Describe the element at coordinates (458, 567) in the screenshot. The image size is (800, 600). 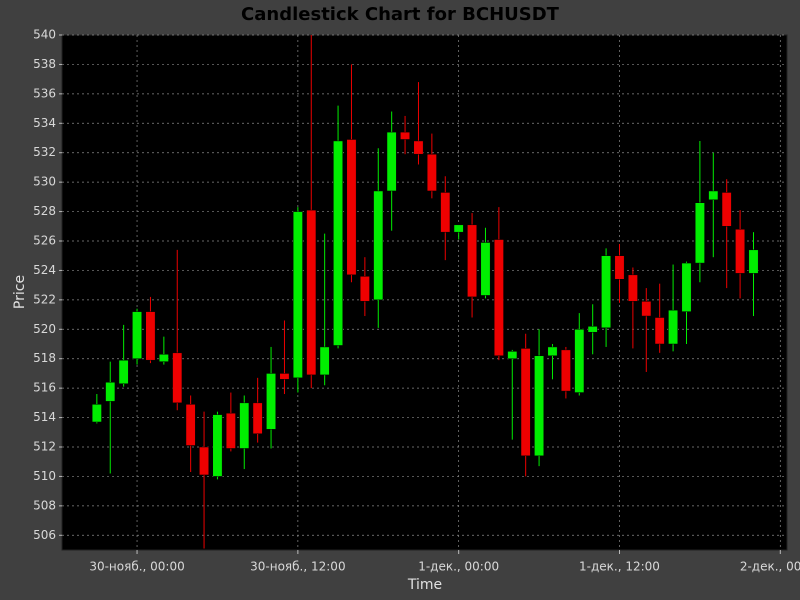
I see `x-tick-label: 1-дек., 00:00` at that location.